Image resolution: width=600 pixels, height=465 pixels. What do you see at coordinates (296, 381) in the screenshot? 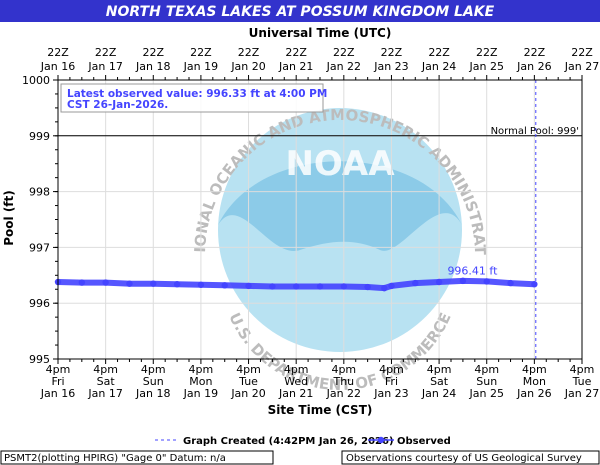
I see `cst-tick-label-day: Wed` at bounding box center [296, 381].